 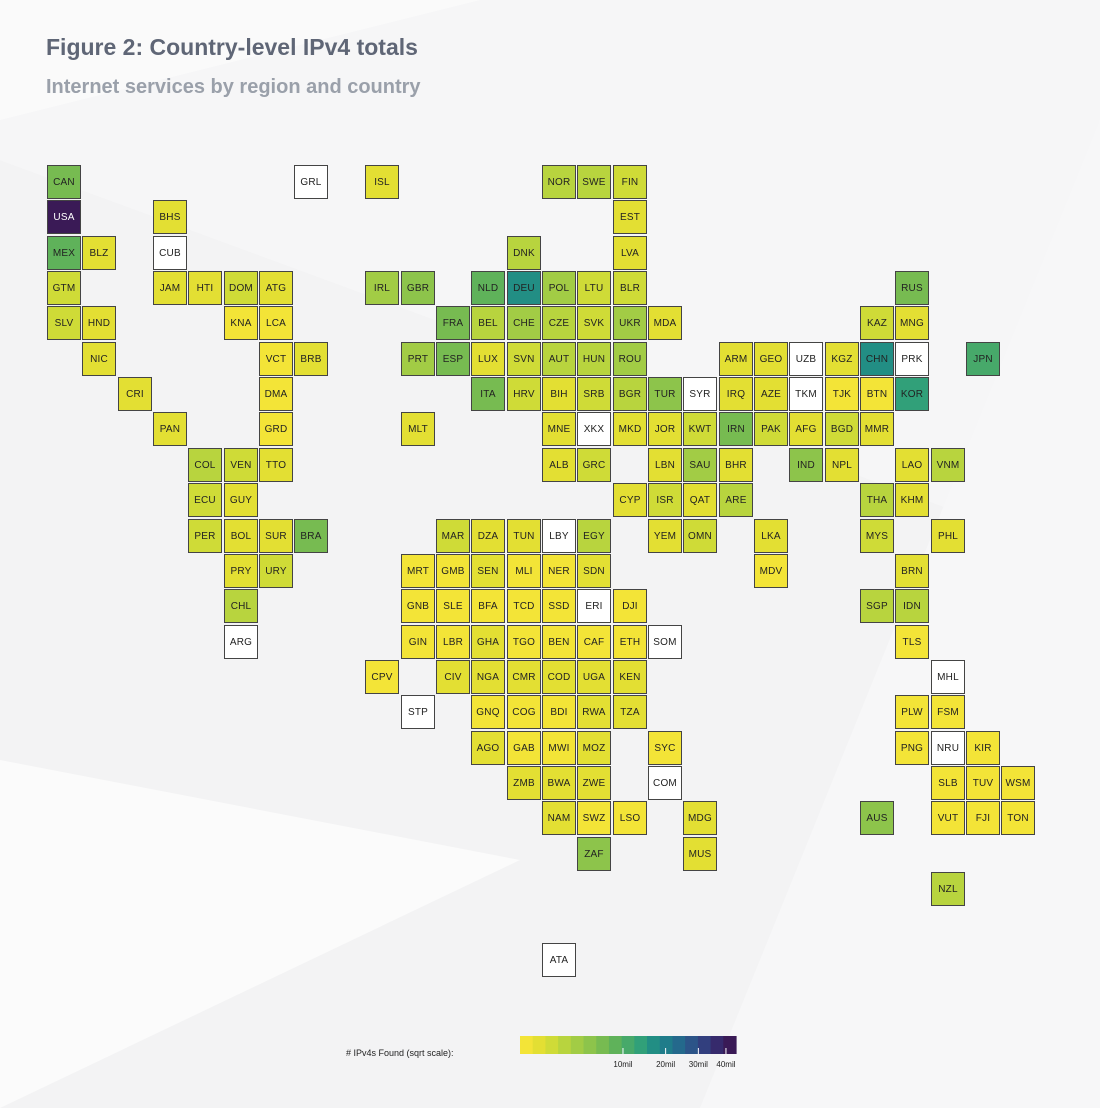 What do you see at coordinates (594, 783) in the screenshot?
I see `tile-zwe: ZWE` at bounding box center [594, 783].